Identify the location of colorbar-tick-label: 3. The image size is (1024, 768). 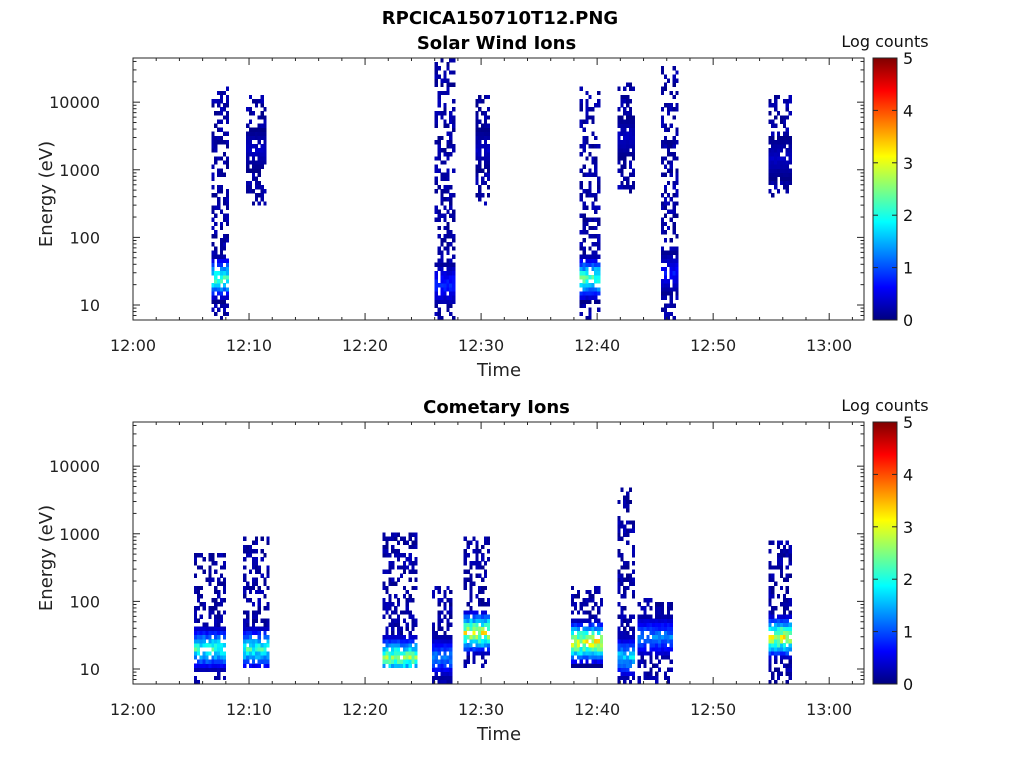
(908, 163).